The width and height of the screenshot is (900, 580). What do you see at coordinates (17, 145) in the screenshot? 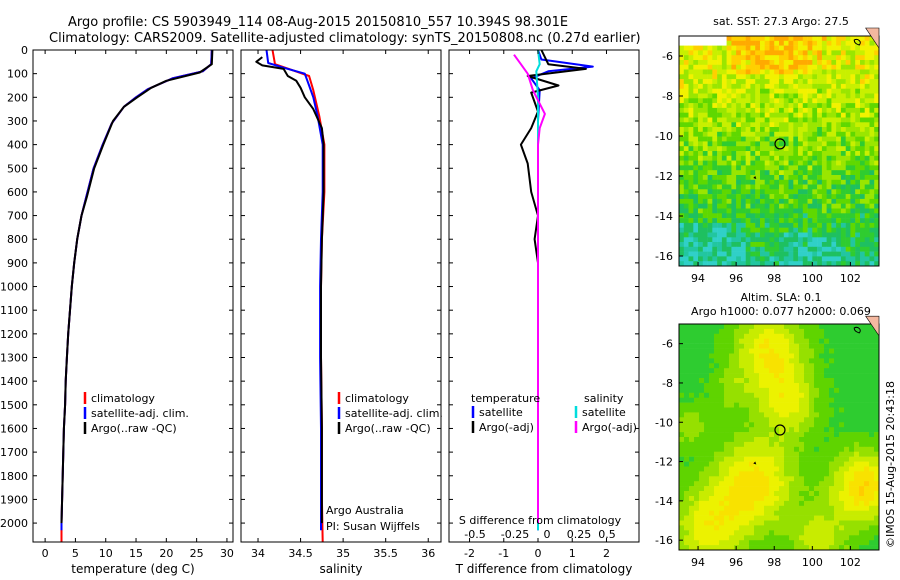
I see `y-tick-label: 400` at bounding box center [17, 145].